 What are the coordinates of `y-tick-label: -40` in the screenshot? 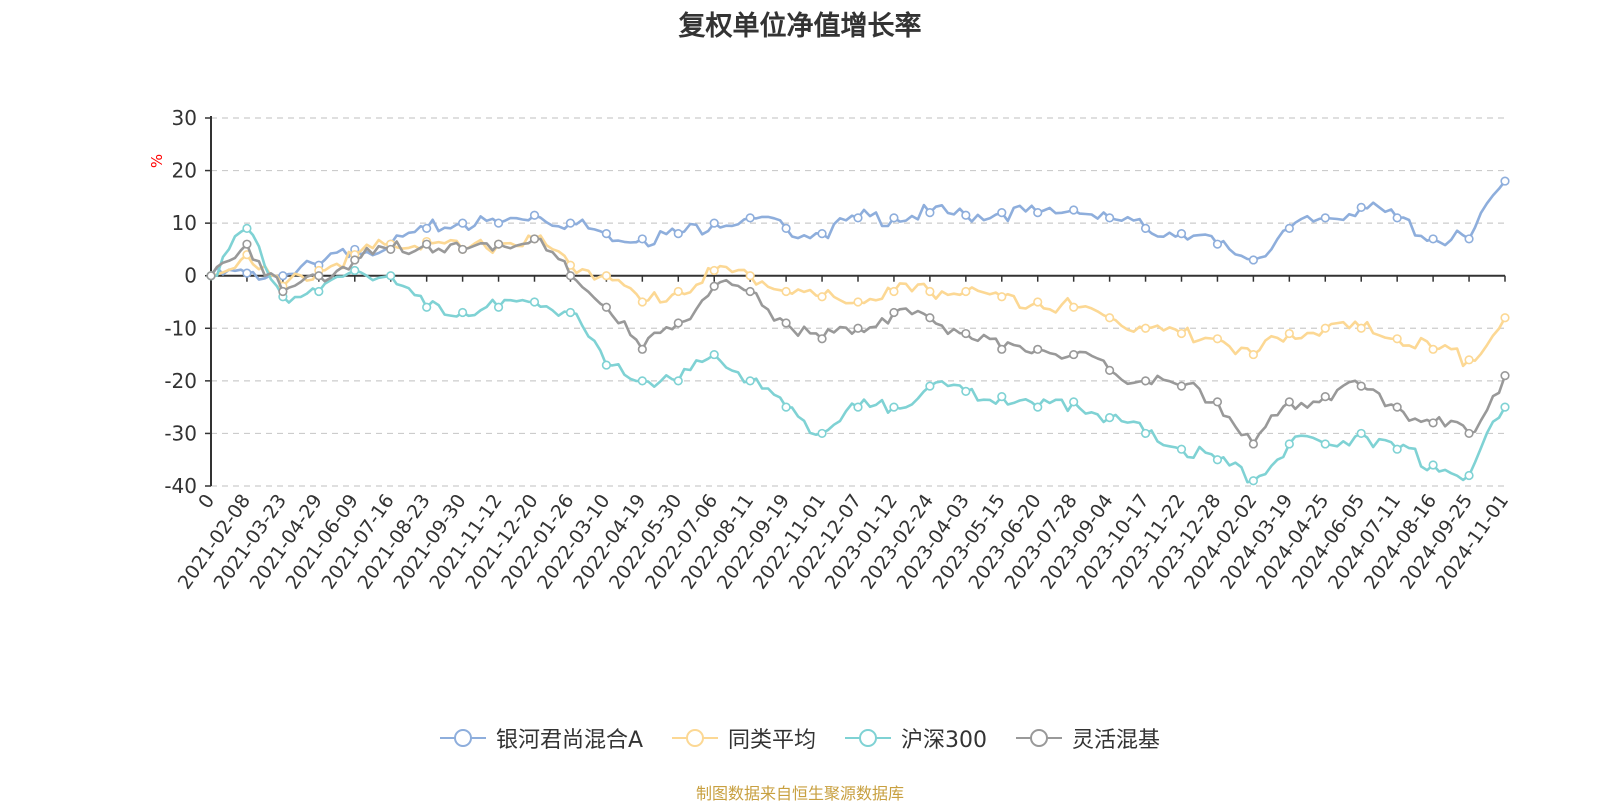 It's located at (180, 486).